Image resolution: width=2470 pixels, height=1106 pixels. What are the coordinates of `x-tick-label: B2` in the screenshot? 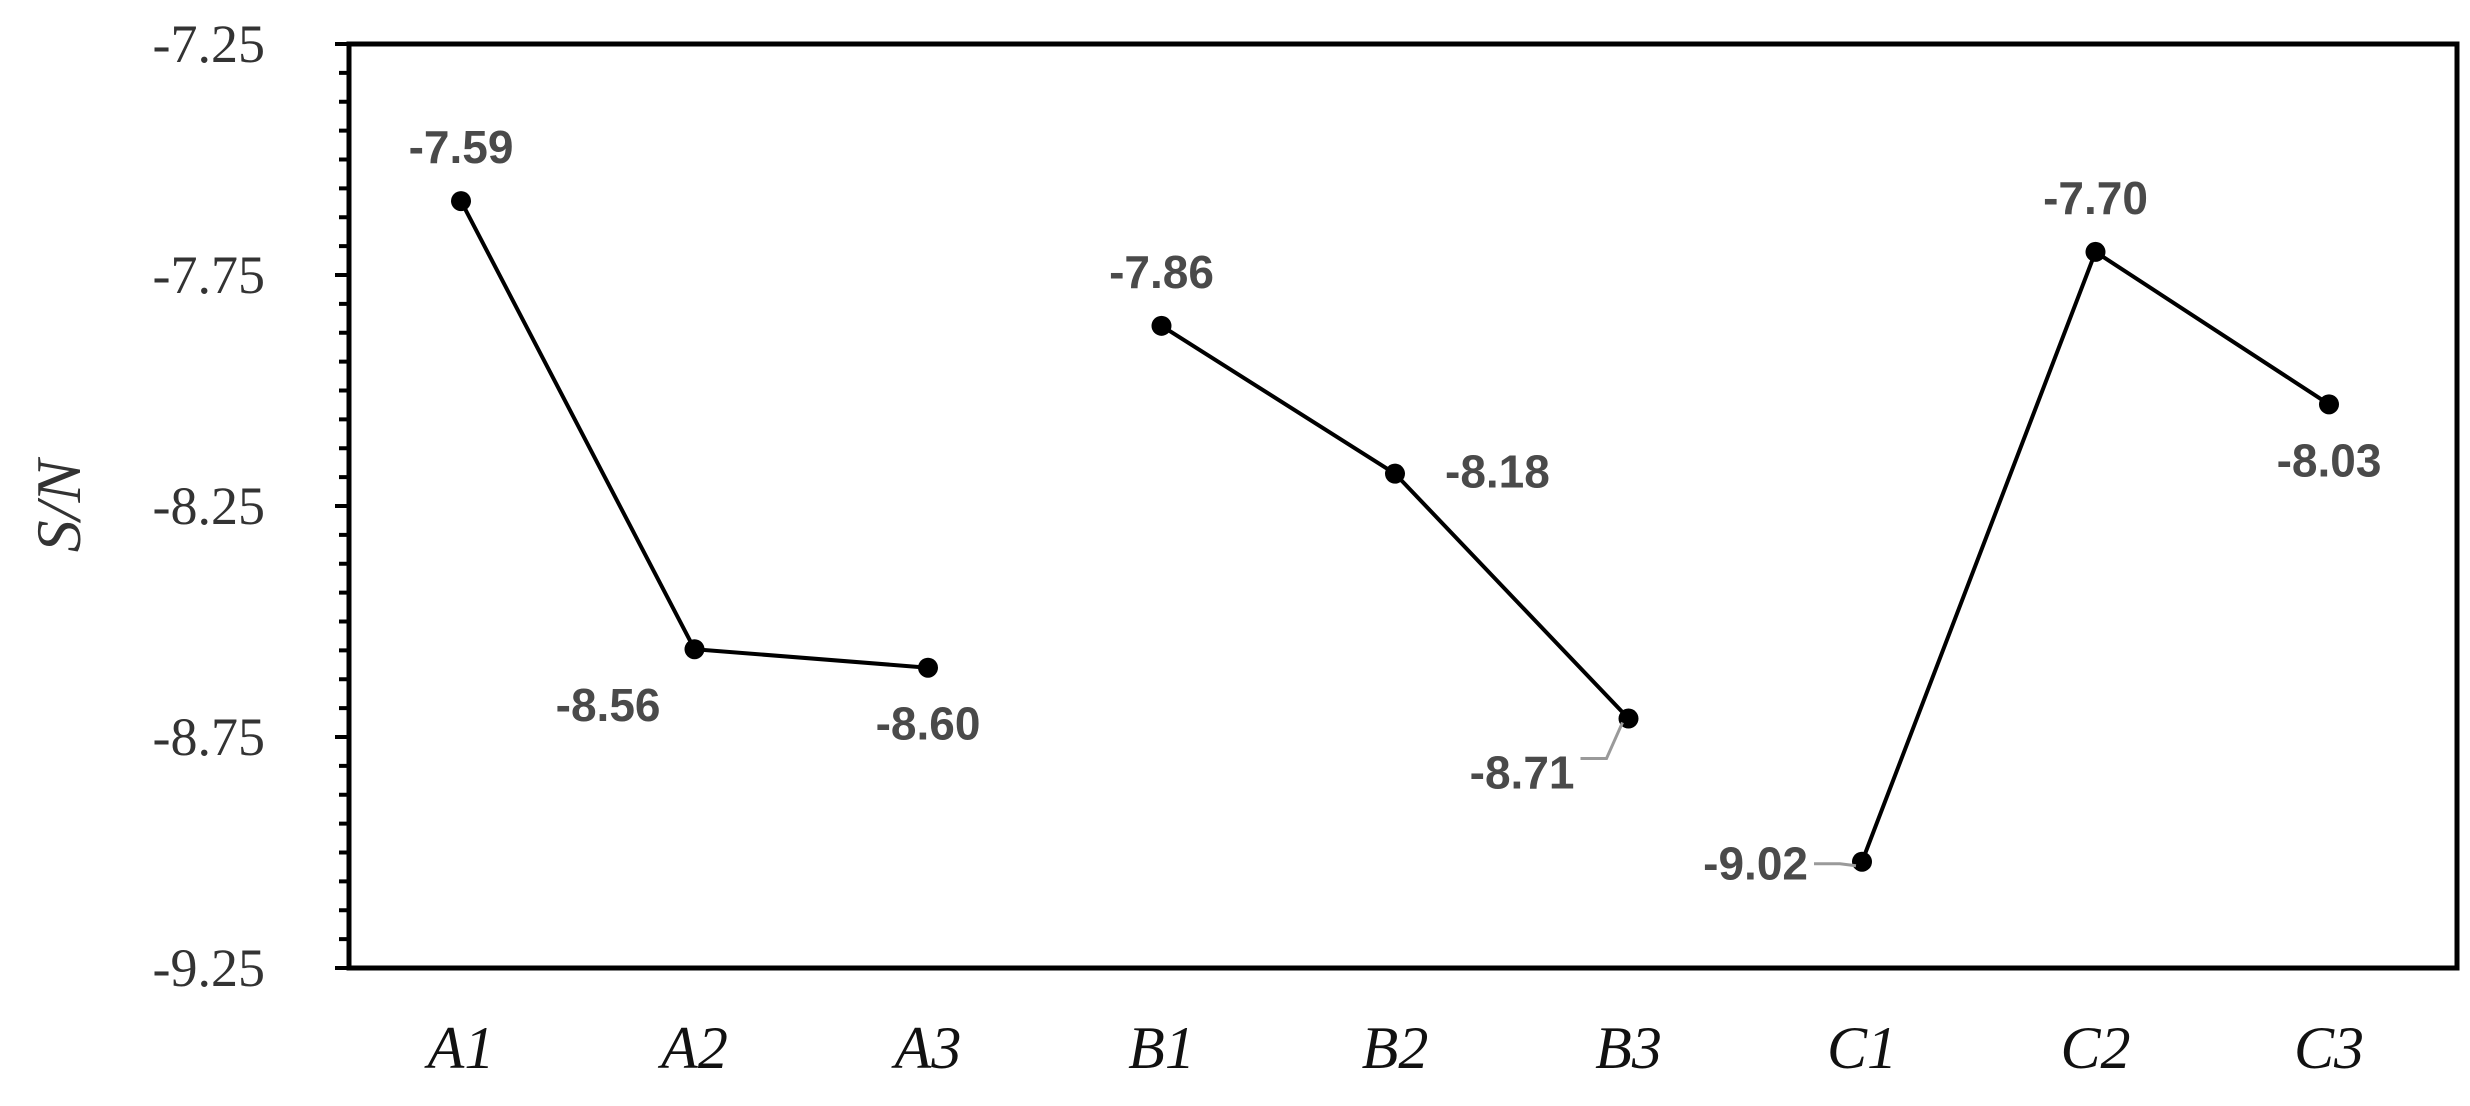 It's located at (1395, 1048).